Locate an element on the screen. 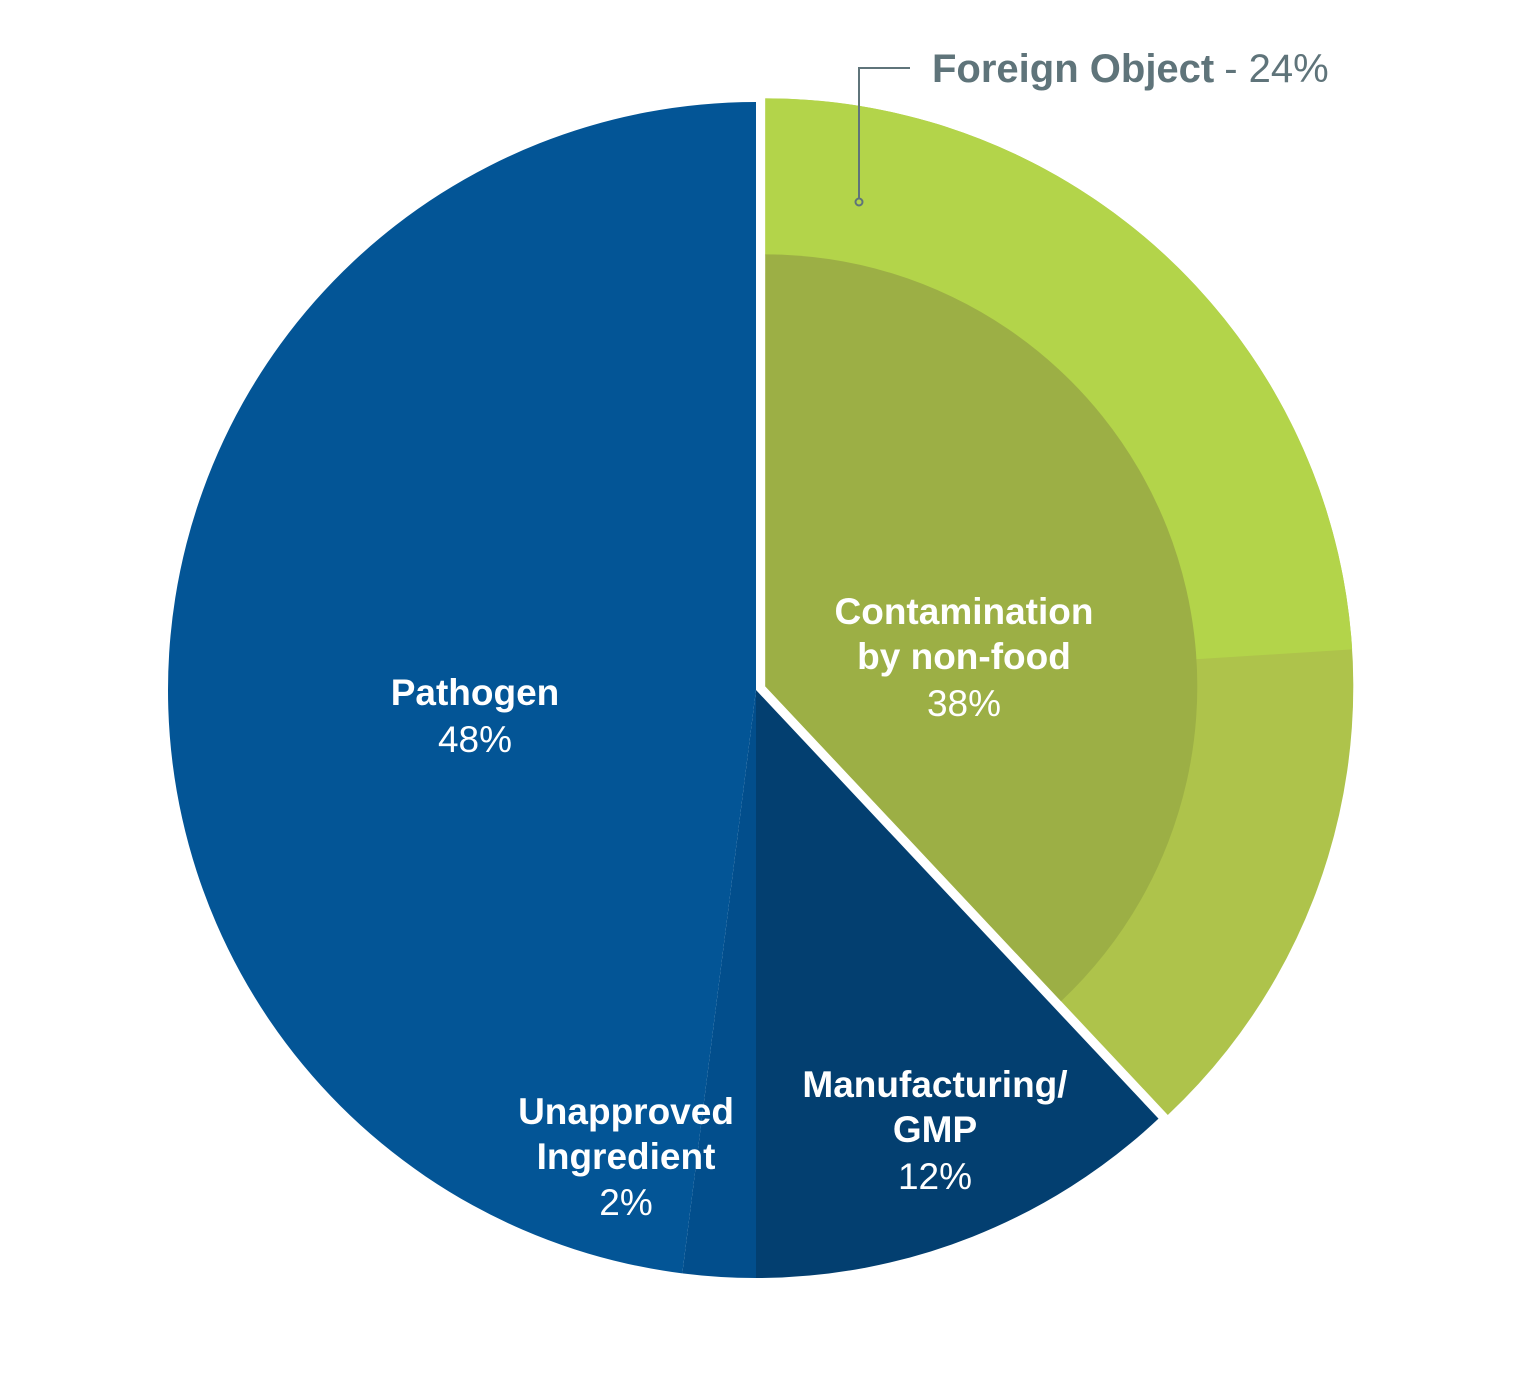  svg-text: 12% is located at coordinates (935, 1176).